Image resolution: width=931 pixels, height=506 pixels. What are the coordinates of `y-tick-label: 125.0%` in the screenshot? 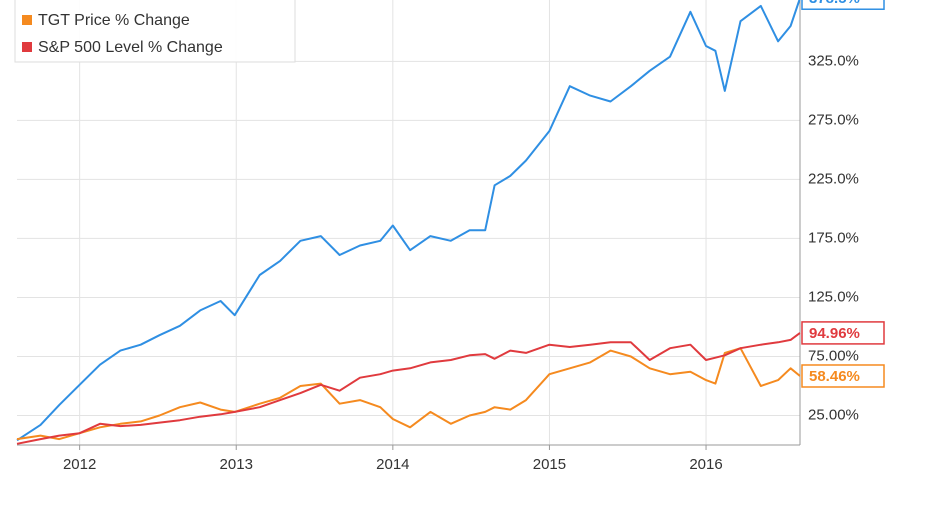 It's located at (833, 296).